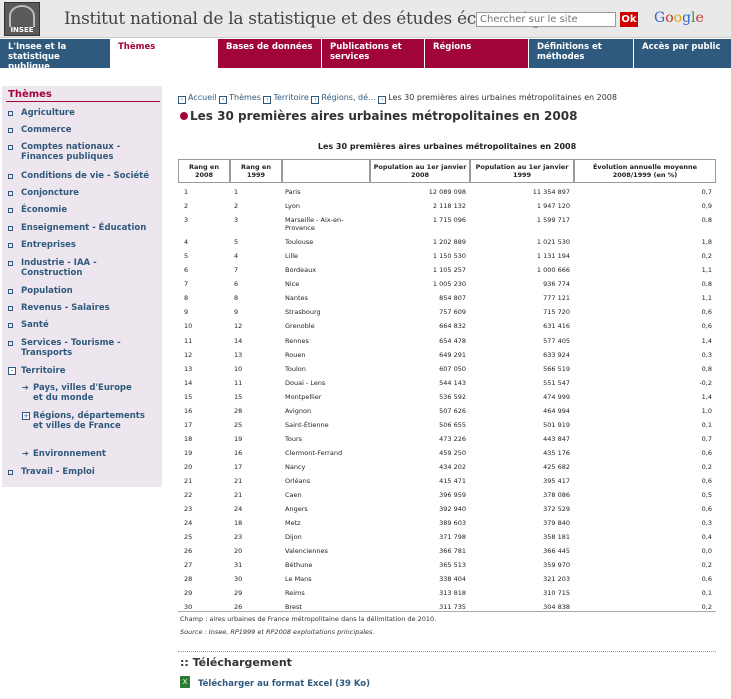  What do you see at coordinates (48, 245) in the screenshot?
I see `sidebar-item-entreprises: Entreprises` at bounding box center [48, 245].